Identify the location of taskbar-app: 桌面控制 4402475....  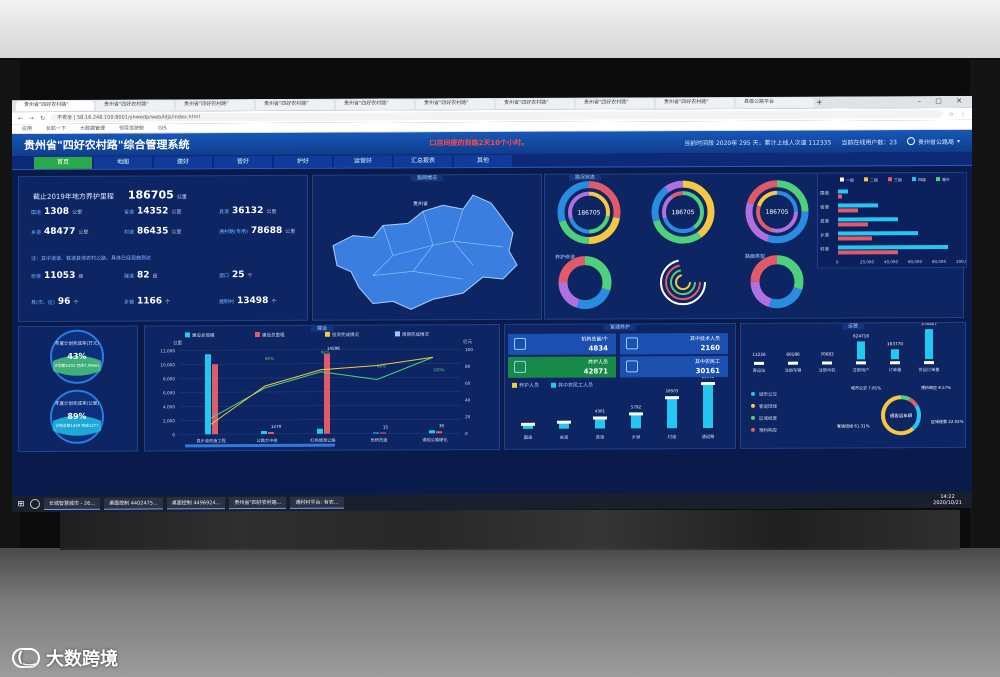
(133, 503).